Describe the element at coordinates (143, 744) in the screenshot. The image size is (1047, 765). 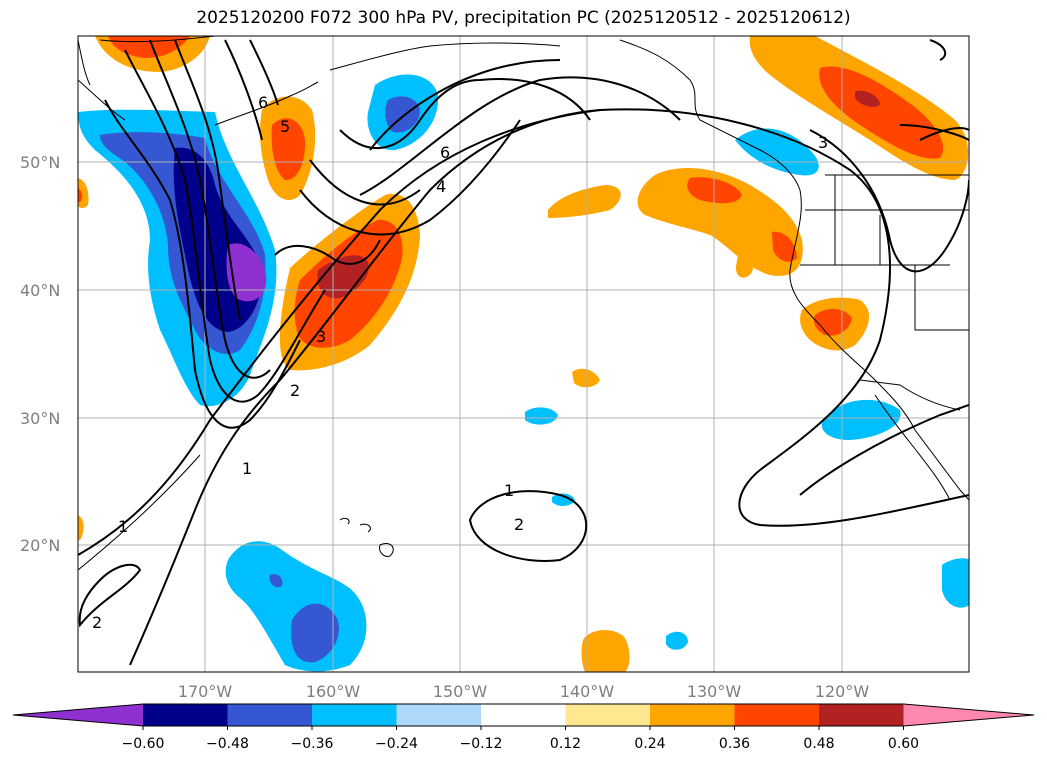
I see `colorbar-tick-label: −0.60` at that location.